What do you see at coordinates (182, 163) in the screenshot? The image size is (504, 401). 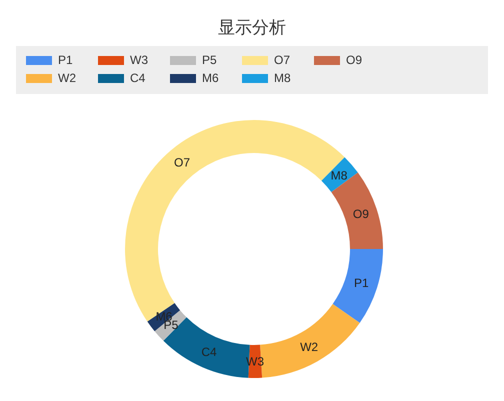 I see `slice-label: O7` at bounding box center [182, 163].